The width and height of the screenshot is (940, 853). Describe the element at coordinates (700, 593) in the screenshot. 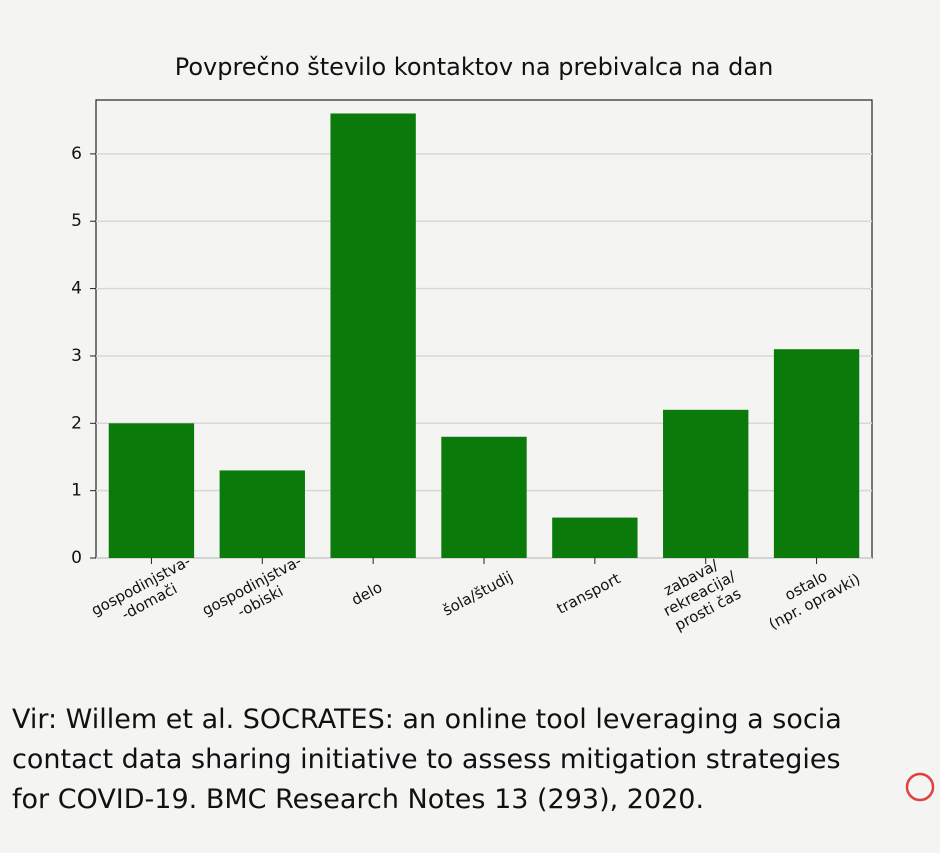

I see `x-tick-label: zabava/rekreacija/prosti čas` at that location.